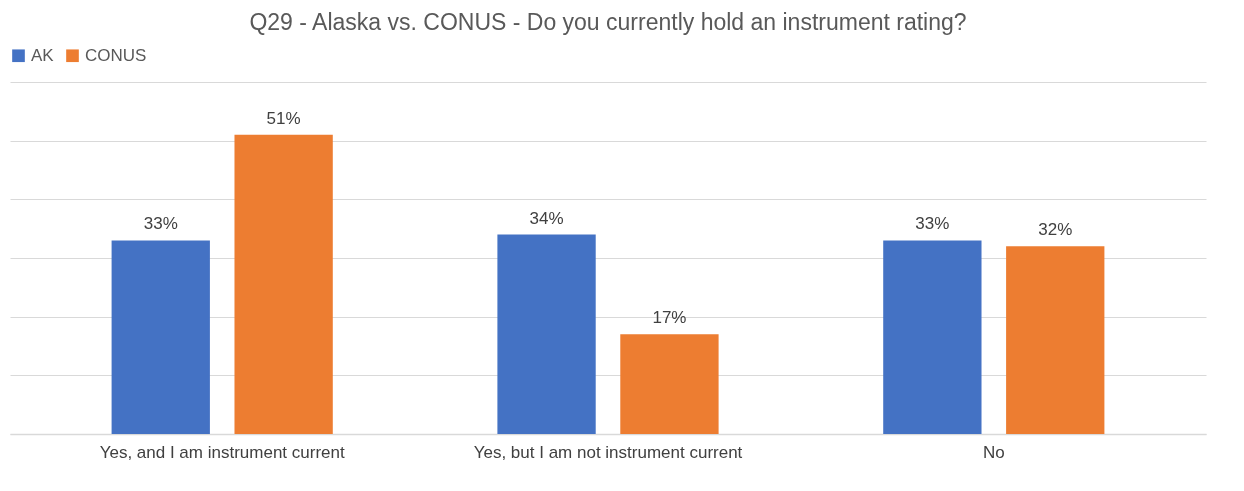 Image resolution: width=1244 pixels, height=491 pixels. What do you see at coordinates (608, 22) in the screenshot?
I see `chart-title: Q29 - Alaska vs. CONUS - Do you currently hold an instrument rating?` at bounding box center [608, 22].